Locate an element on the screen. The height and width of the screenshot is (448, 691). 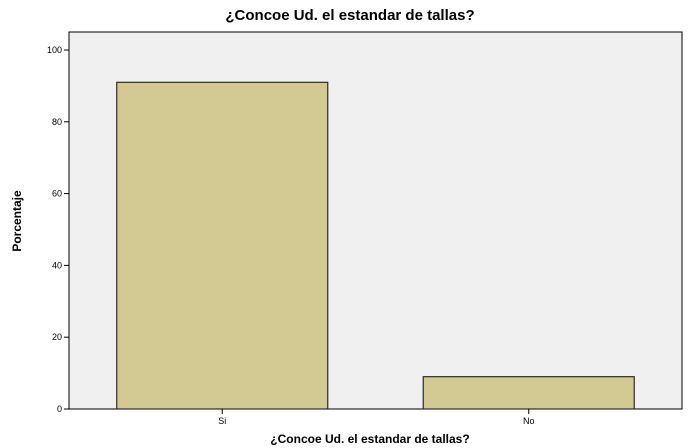
y-axis-label: Porcentaje is located at coordinates (17, 221).